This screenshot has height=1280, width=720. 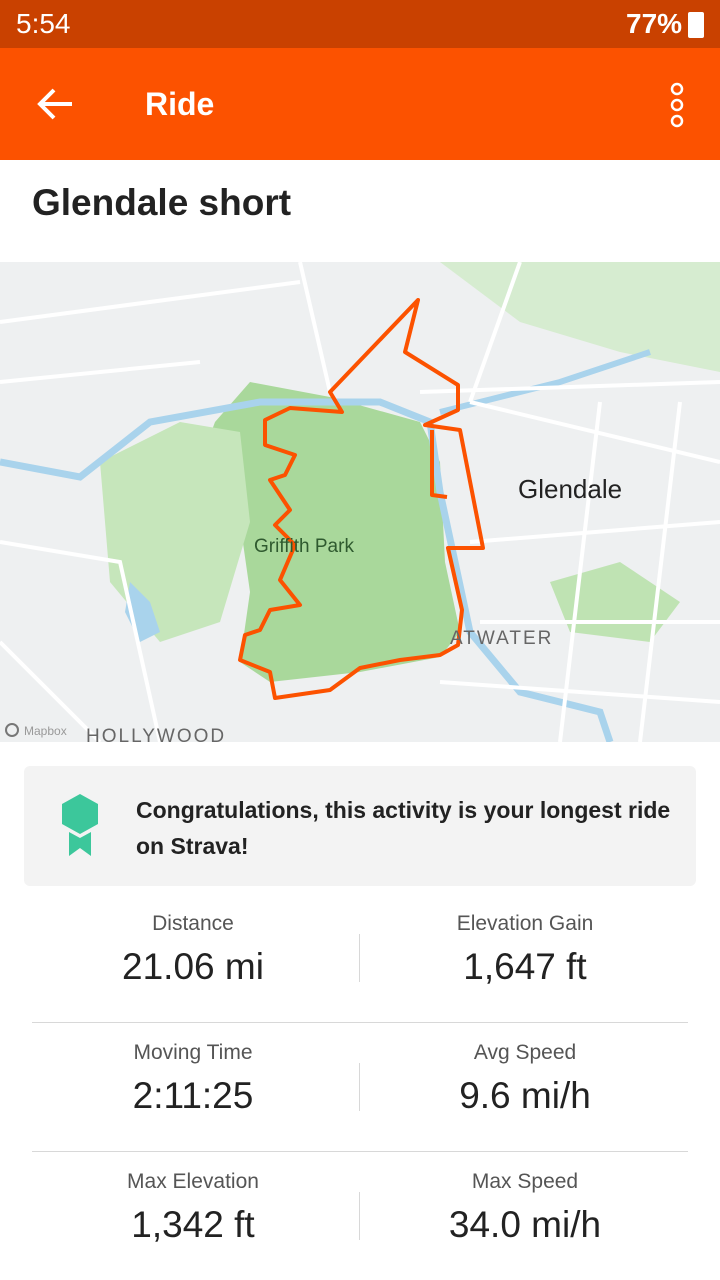 I want to click on stat-value: 21.06 mi, so click(x=193, y=966).